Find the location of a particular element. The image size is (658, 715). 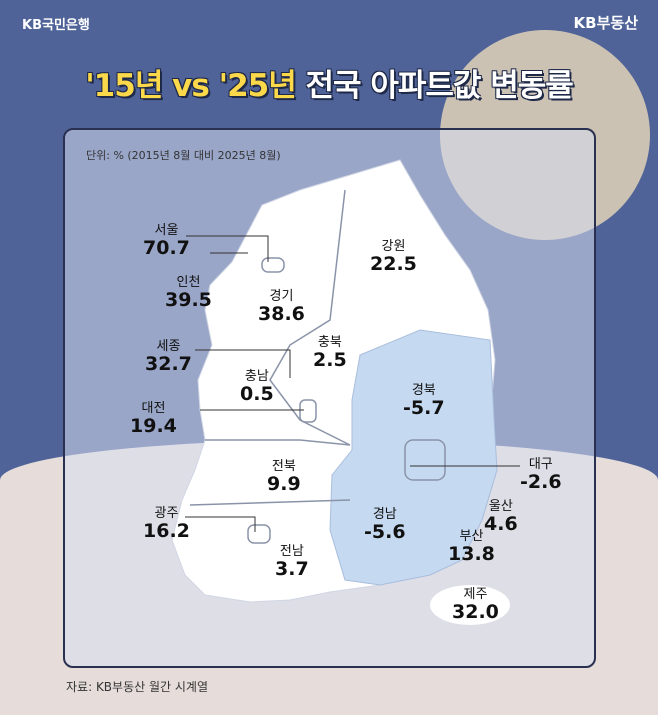

kb-bank-logo: KB국민은행 is located at coordinates (56, 25).